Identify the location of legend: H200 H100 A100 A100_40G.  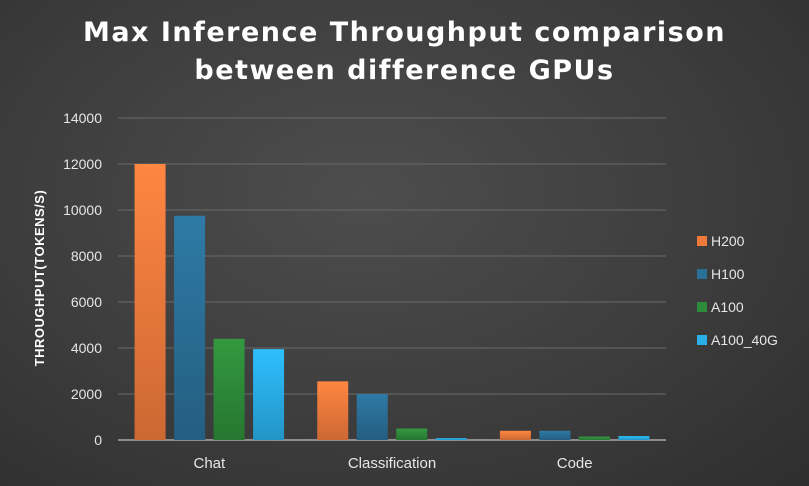
(737, 290).